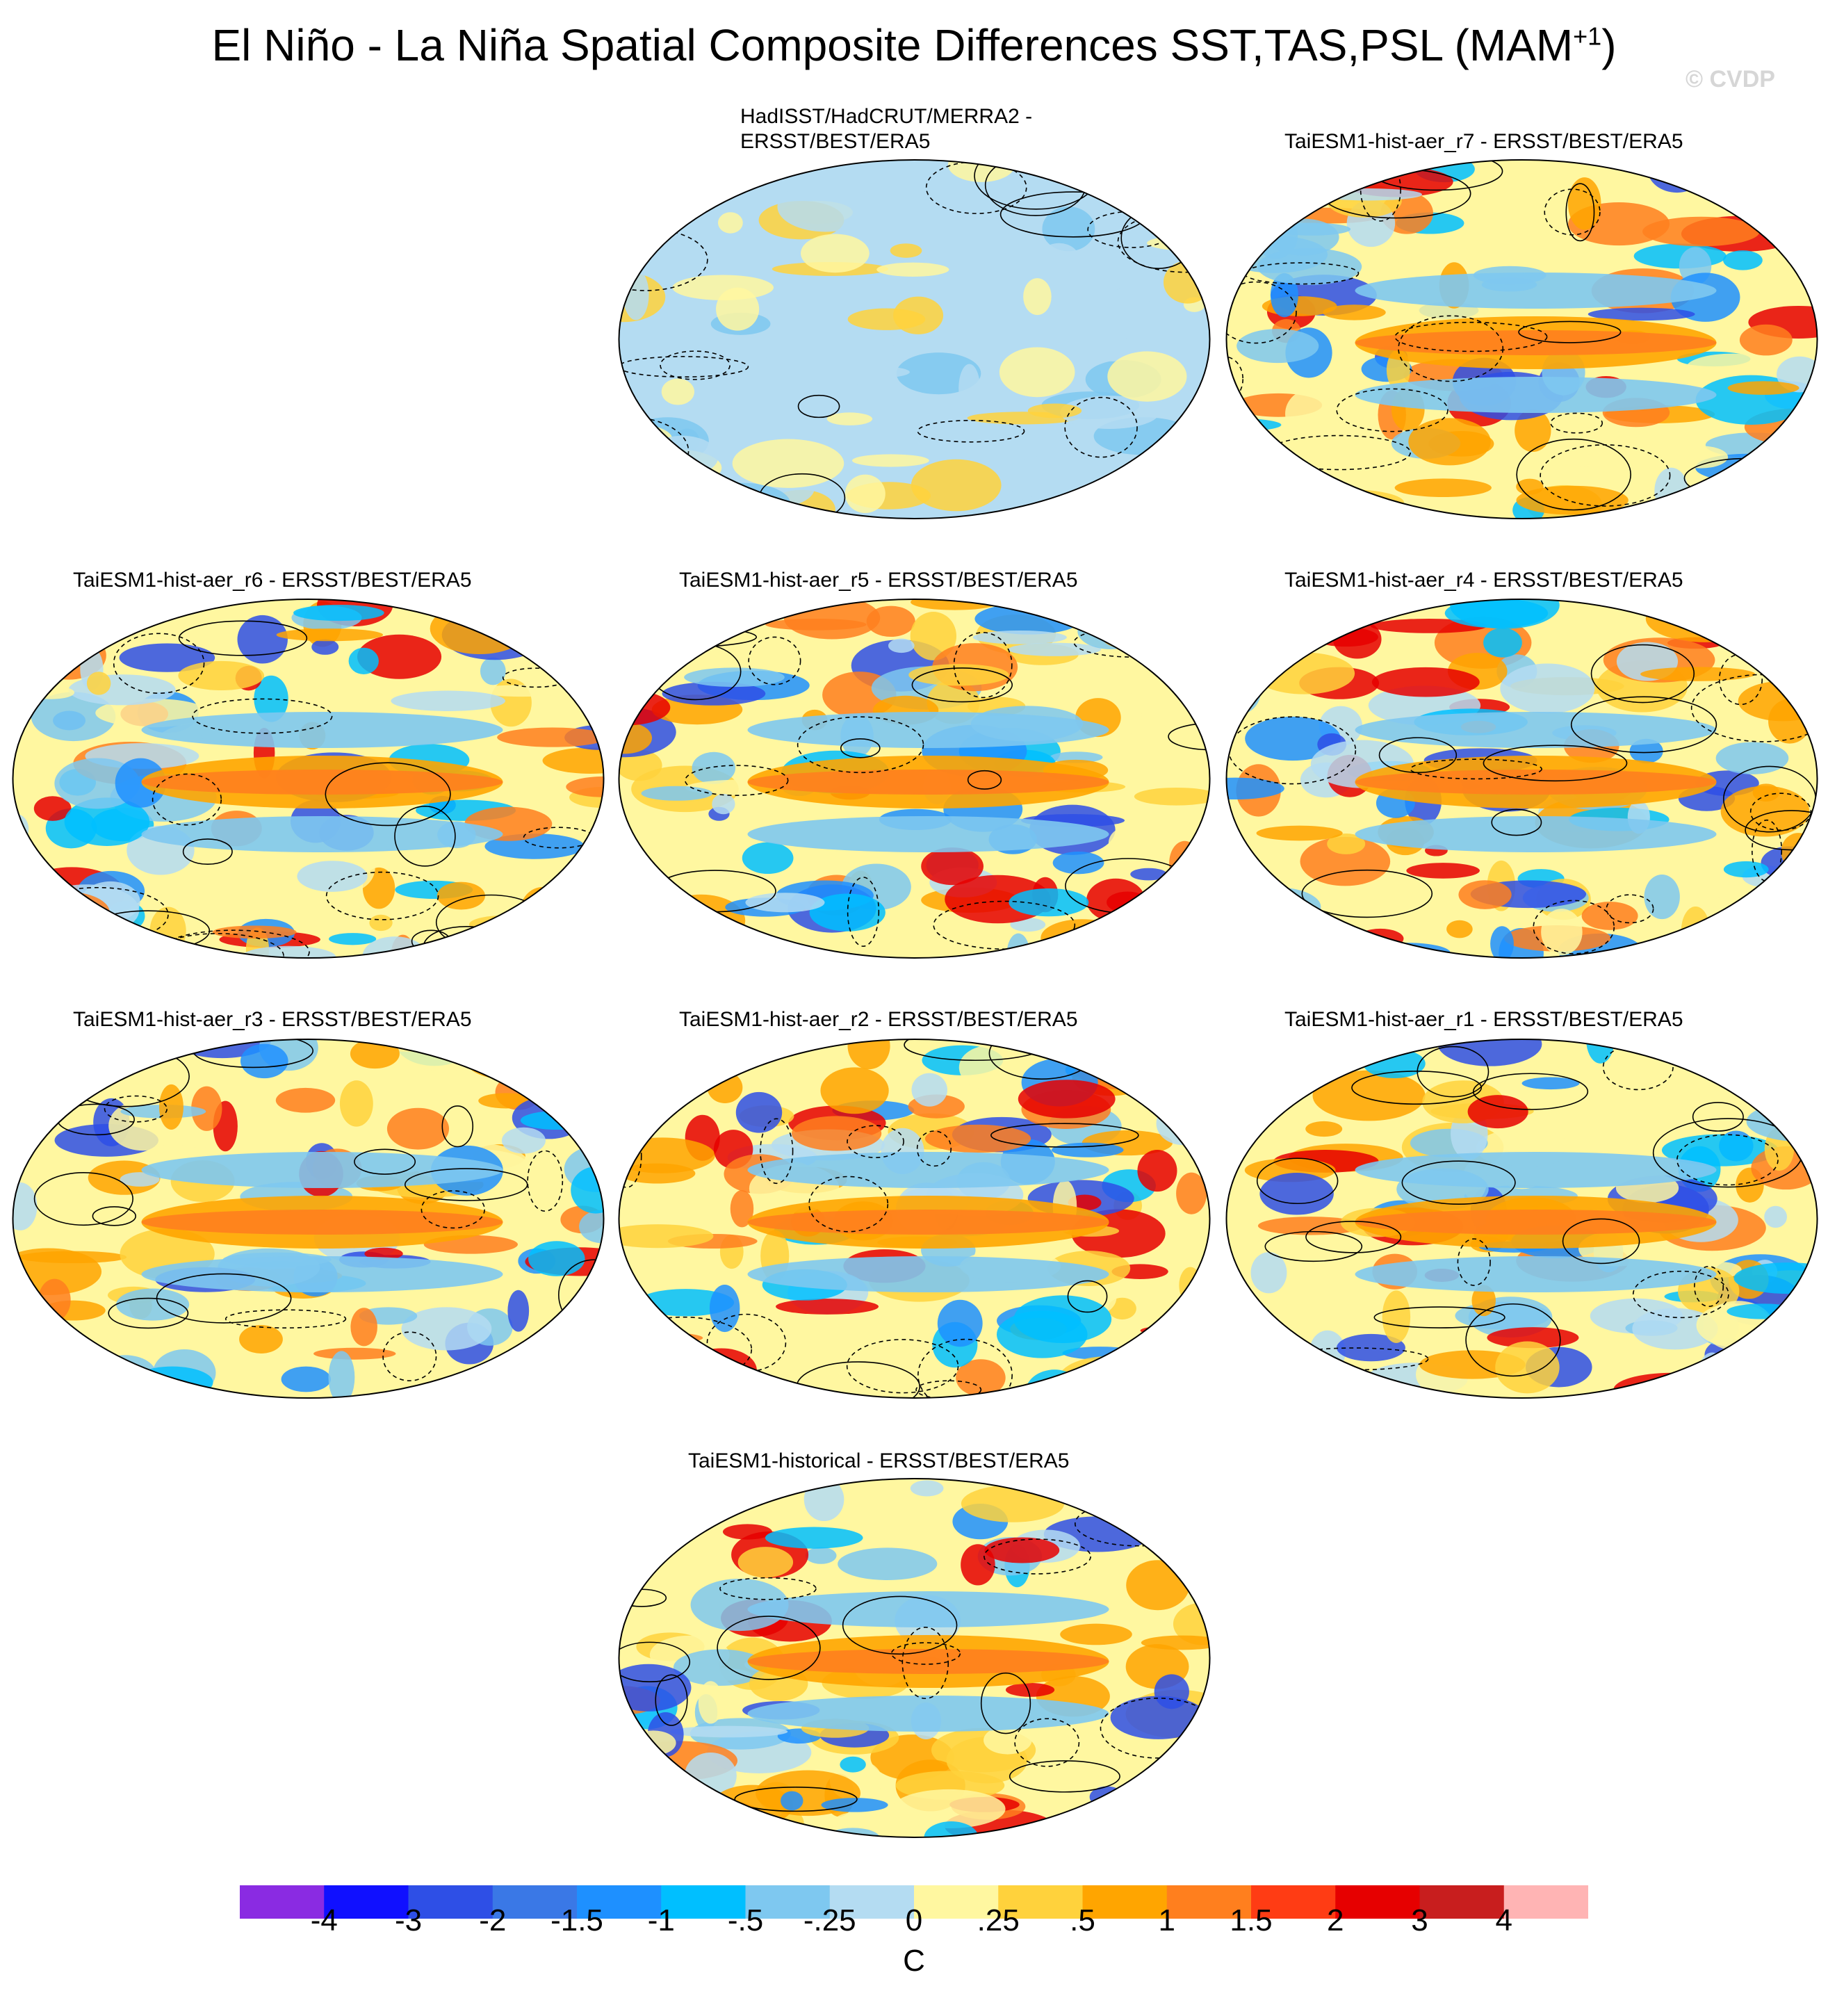 The image size is (1828, 2016). I want to click on colorbar-tick-label: -1.5, so click(576, 1920).